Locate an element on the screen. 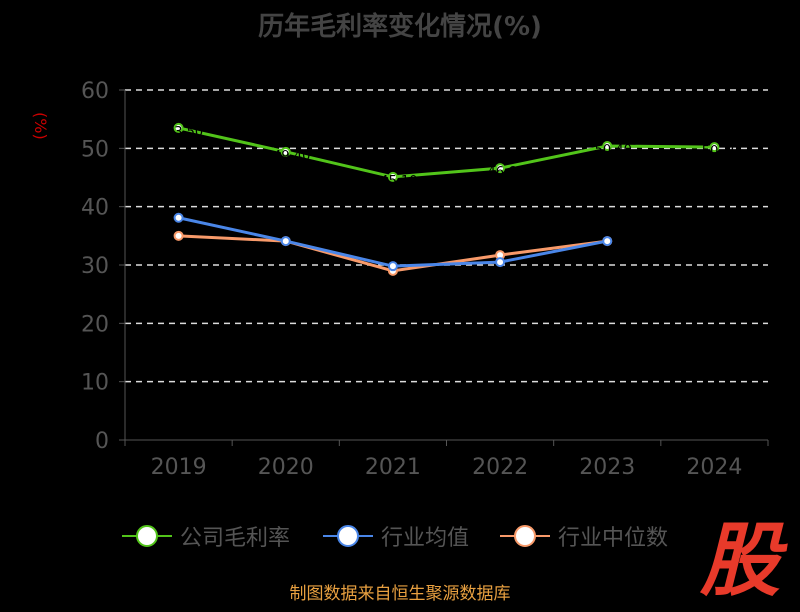 This screenshot has width=800, height=612. x-tick-label: 2023 is located at coordinates (607, 467).